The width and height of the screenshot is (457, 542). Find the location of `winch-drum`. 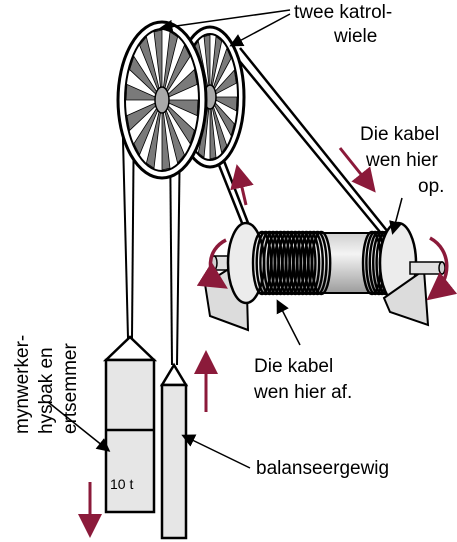

winch-drum is located at coordinates (324, 276).